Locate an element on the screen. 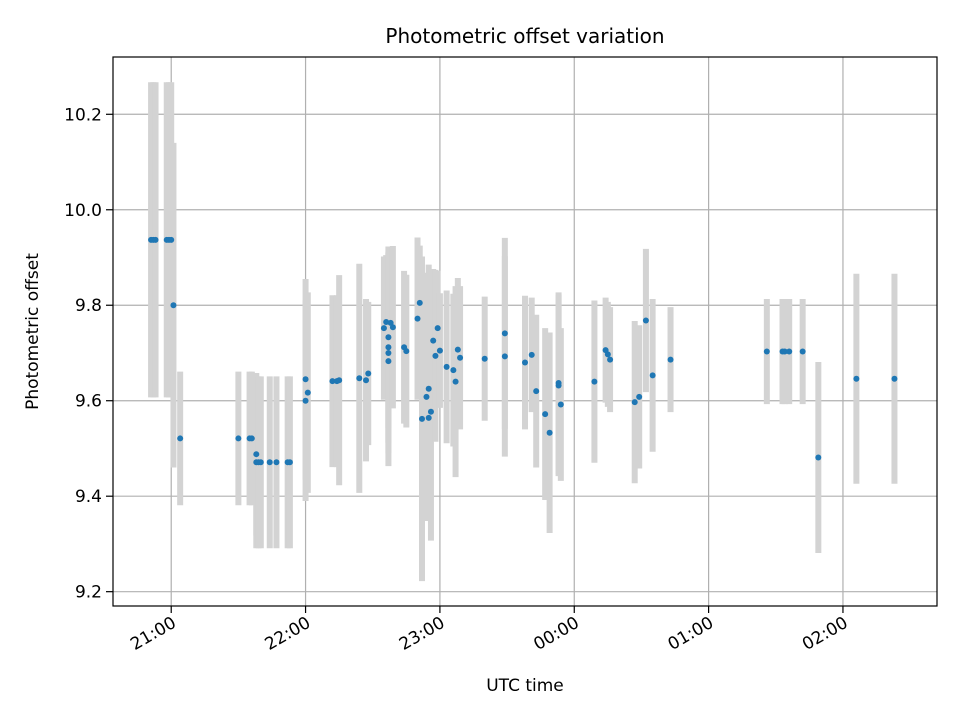 The image size is (960, 720). chart-title: Photometric offset variation is located at coordinates (524, 36).